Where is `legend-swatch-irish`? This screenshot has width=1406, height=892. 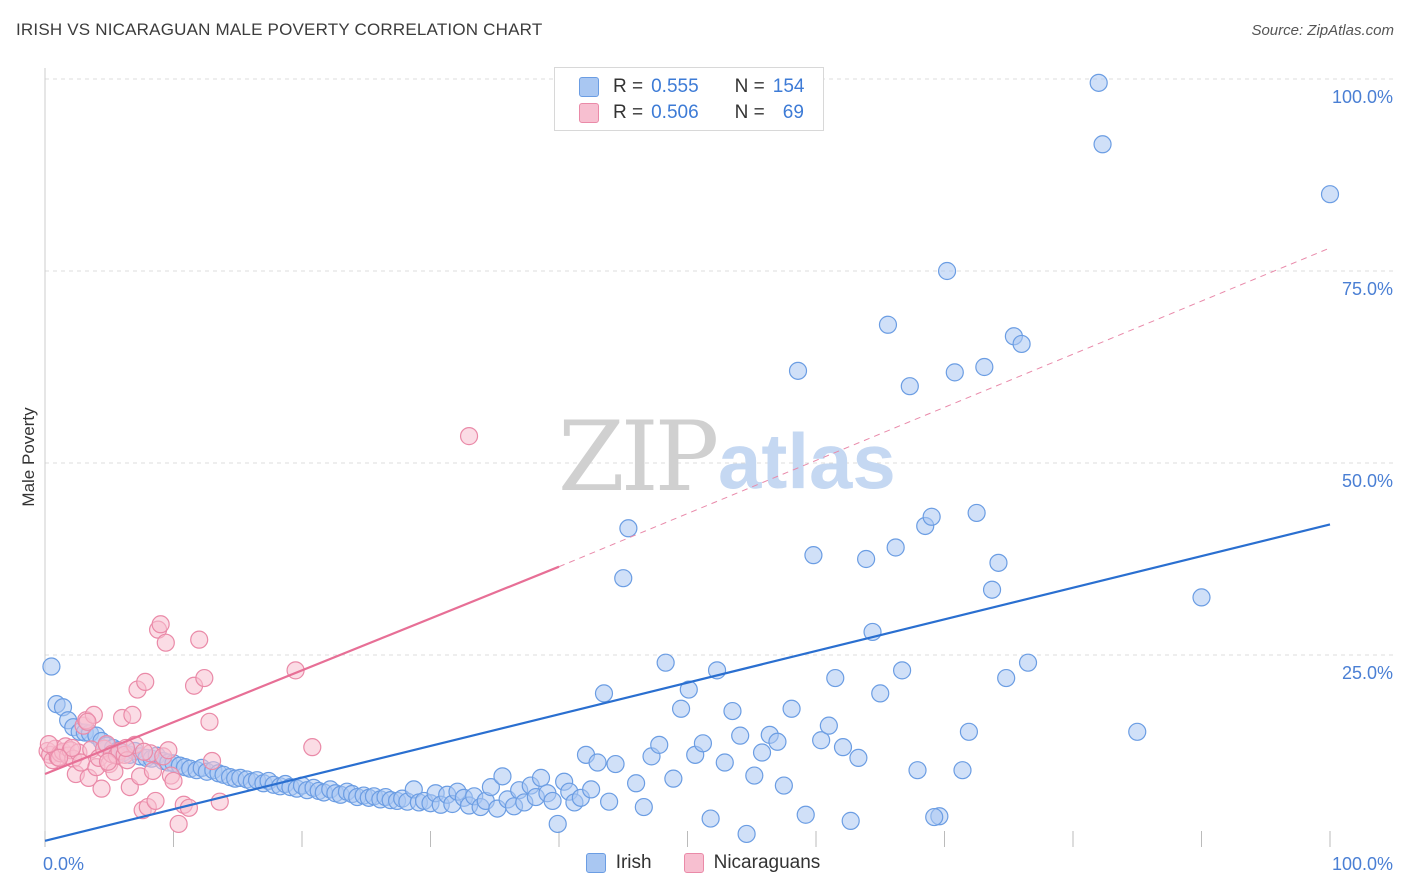 legend-swatch-irish is located at coordinates (589, 87).